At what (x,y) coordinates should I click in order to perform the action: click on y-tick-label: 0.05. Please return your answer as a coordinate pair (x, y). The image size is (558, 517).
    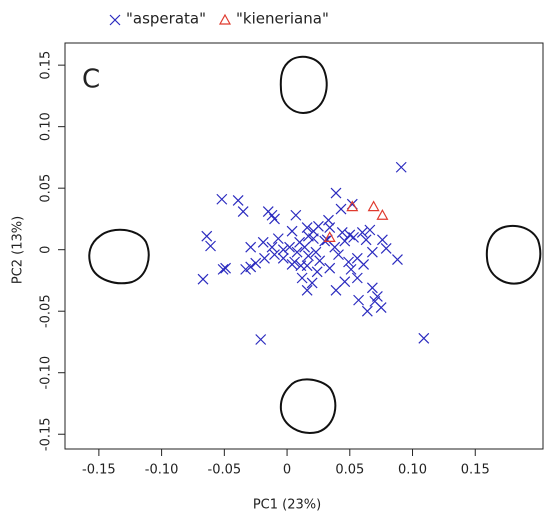
    Looking at the image, I should click on (46, 188).